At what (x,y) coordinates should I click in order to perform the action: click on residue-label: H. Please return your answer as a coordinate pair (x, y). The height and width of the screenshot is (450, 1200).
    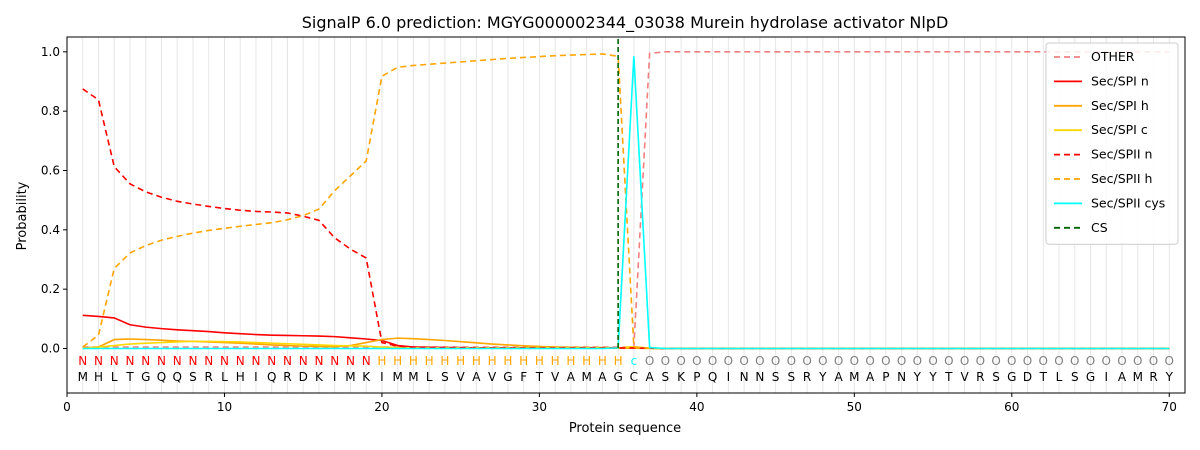
    Looking at the image, I should click on (240, 377).